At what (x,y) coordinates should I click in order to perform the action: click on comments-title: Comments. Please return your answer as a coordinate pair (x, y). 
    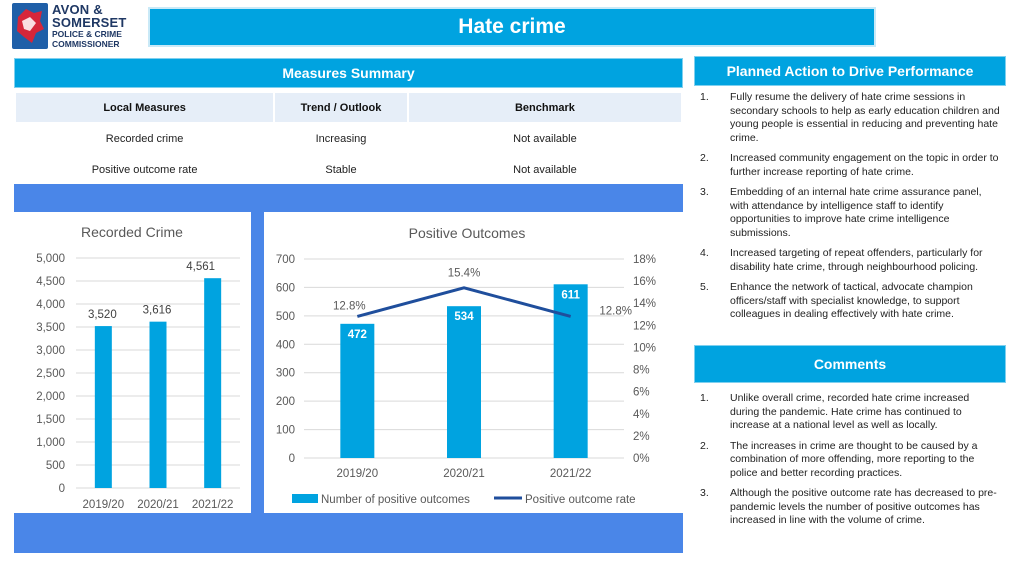
    Looking at the image, I should click on (850, 364).